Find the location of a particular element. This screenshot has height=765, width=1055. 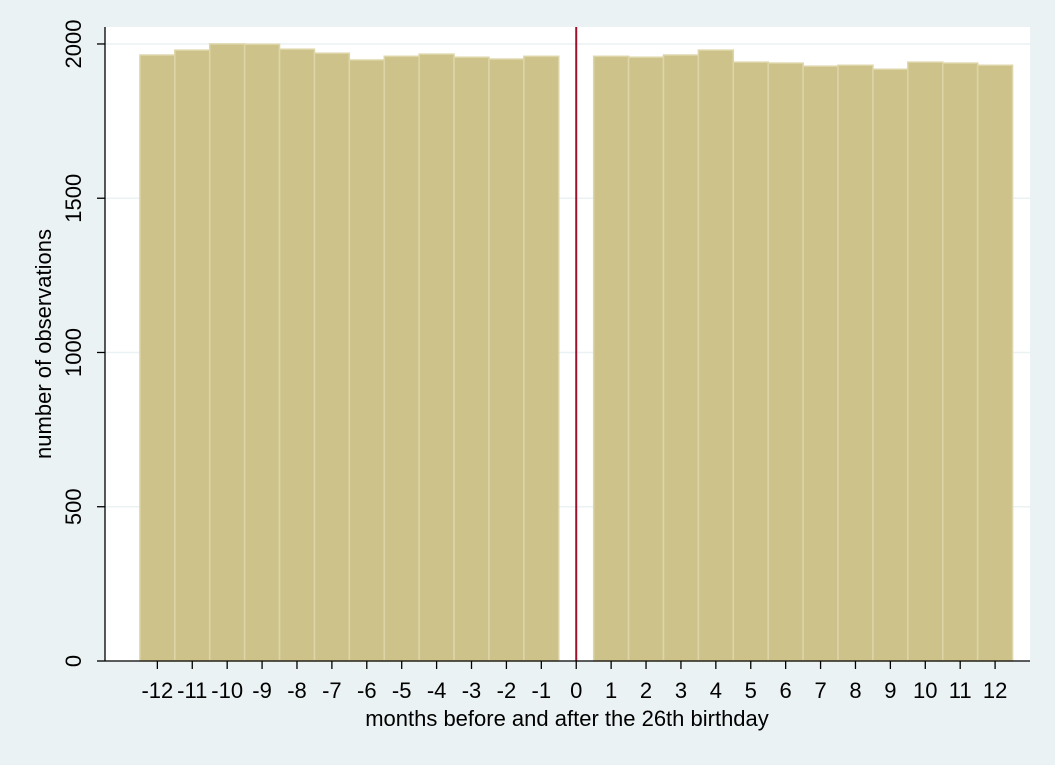

x-tick-label: 7 is located at coordinates (820, 690).